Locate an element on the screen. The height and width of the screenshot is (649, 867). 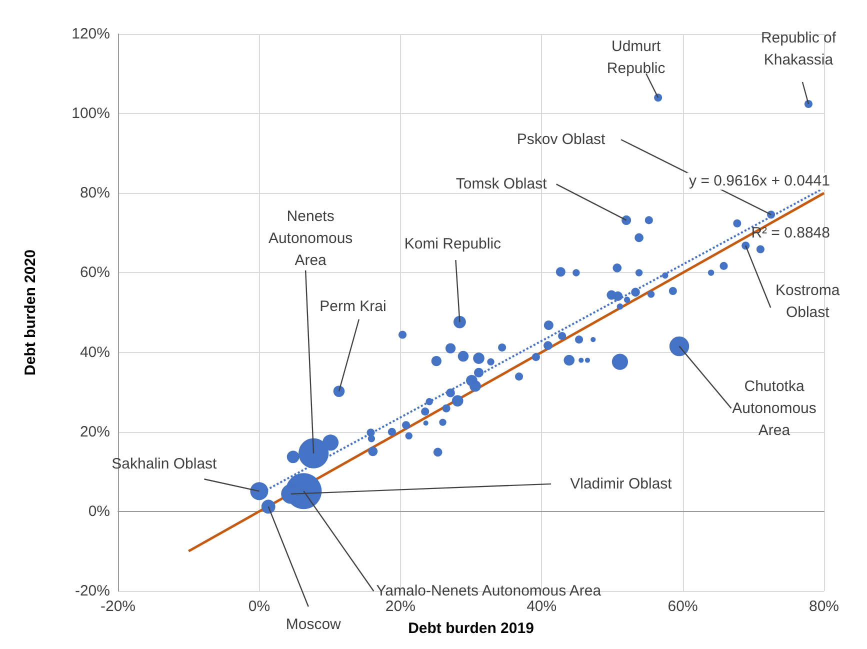
annotation: Kostroma Oblast is located at coordinates (808, 302).